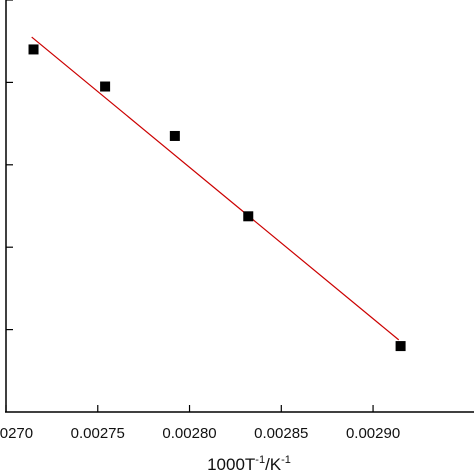 The height and width of the screenshot is (474, 474). I want to click on x-tick-labels: 0.00270 0.00275 0.00280 0.00285 0.00290, so click(200, 433).